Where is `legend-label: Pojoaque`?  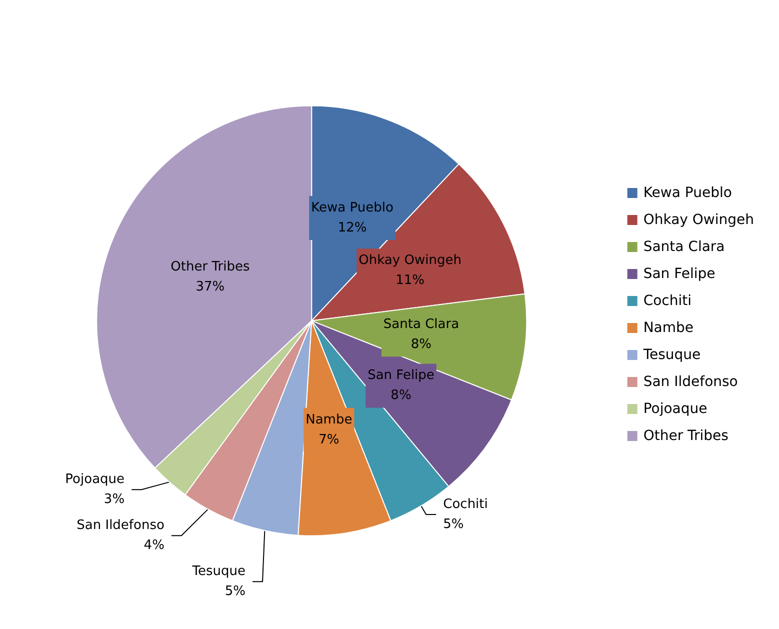 legend-label: Pojoaque is located at coordinates (675, 409).